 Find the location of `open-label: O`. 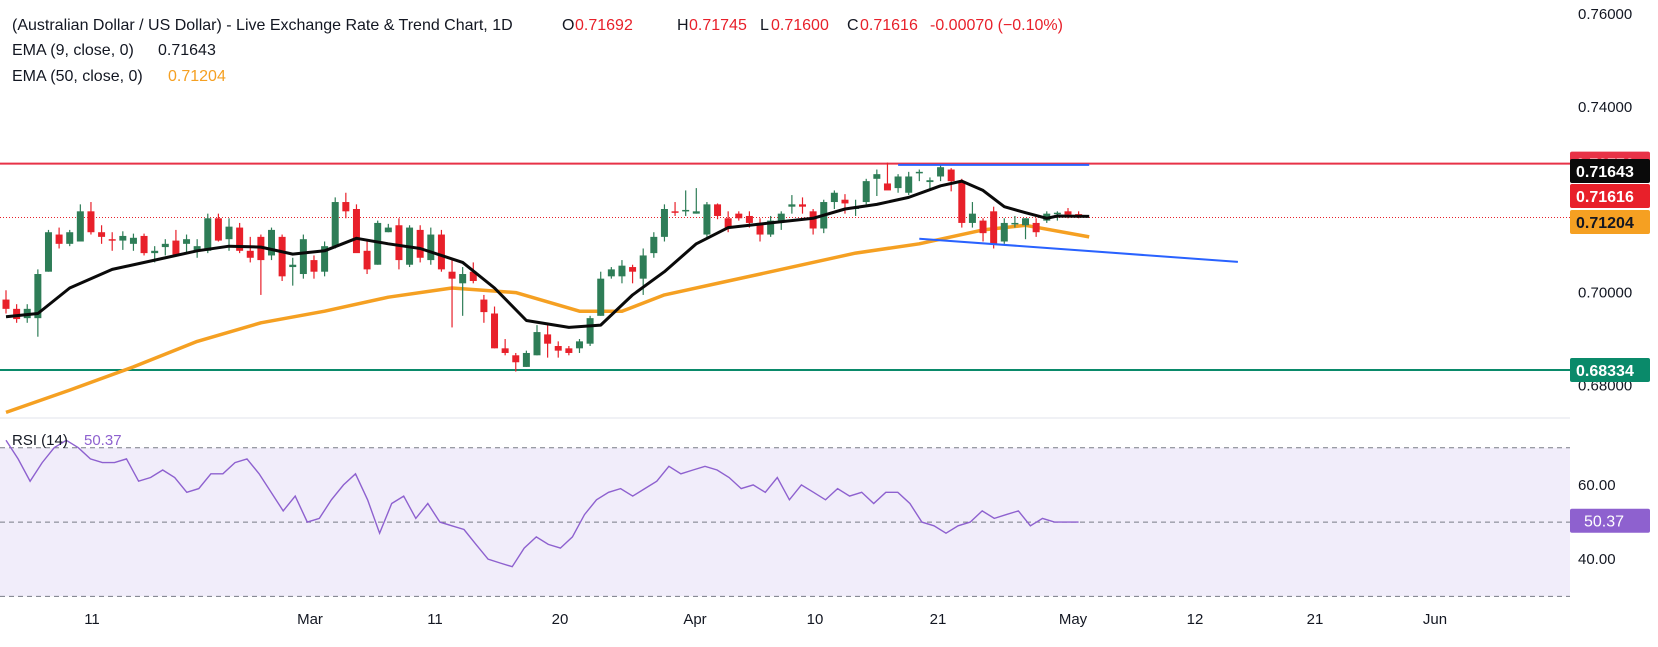

open-label: O is located at coordinates (568, 25).